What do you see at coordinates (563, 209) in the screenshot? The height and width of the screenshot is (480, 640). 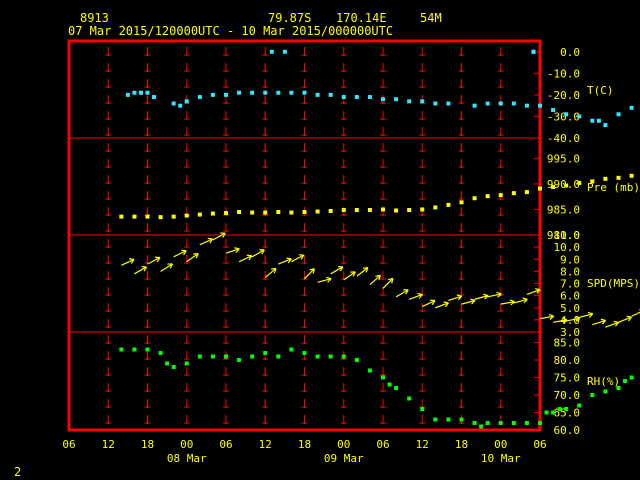 I see `y-tick-label: 985.0` at bounding box center [563, 209].